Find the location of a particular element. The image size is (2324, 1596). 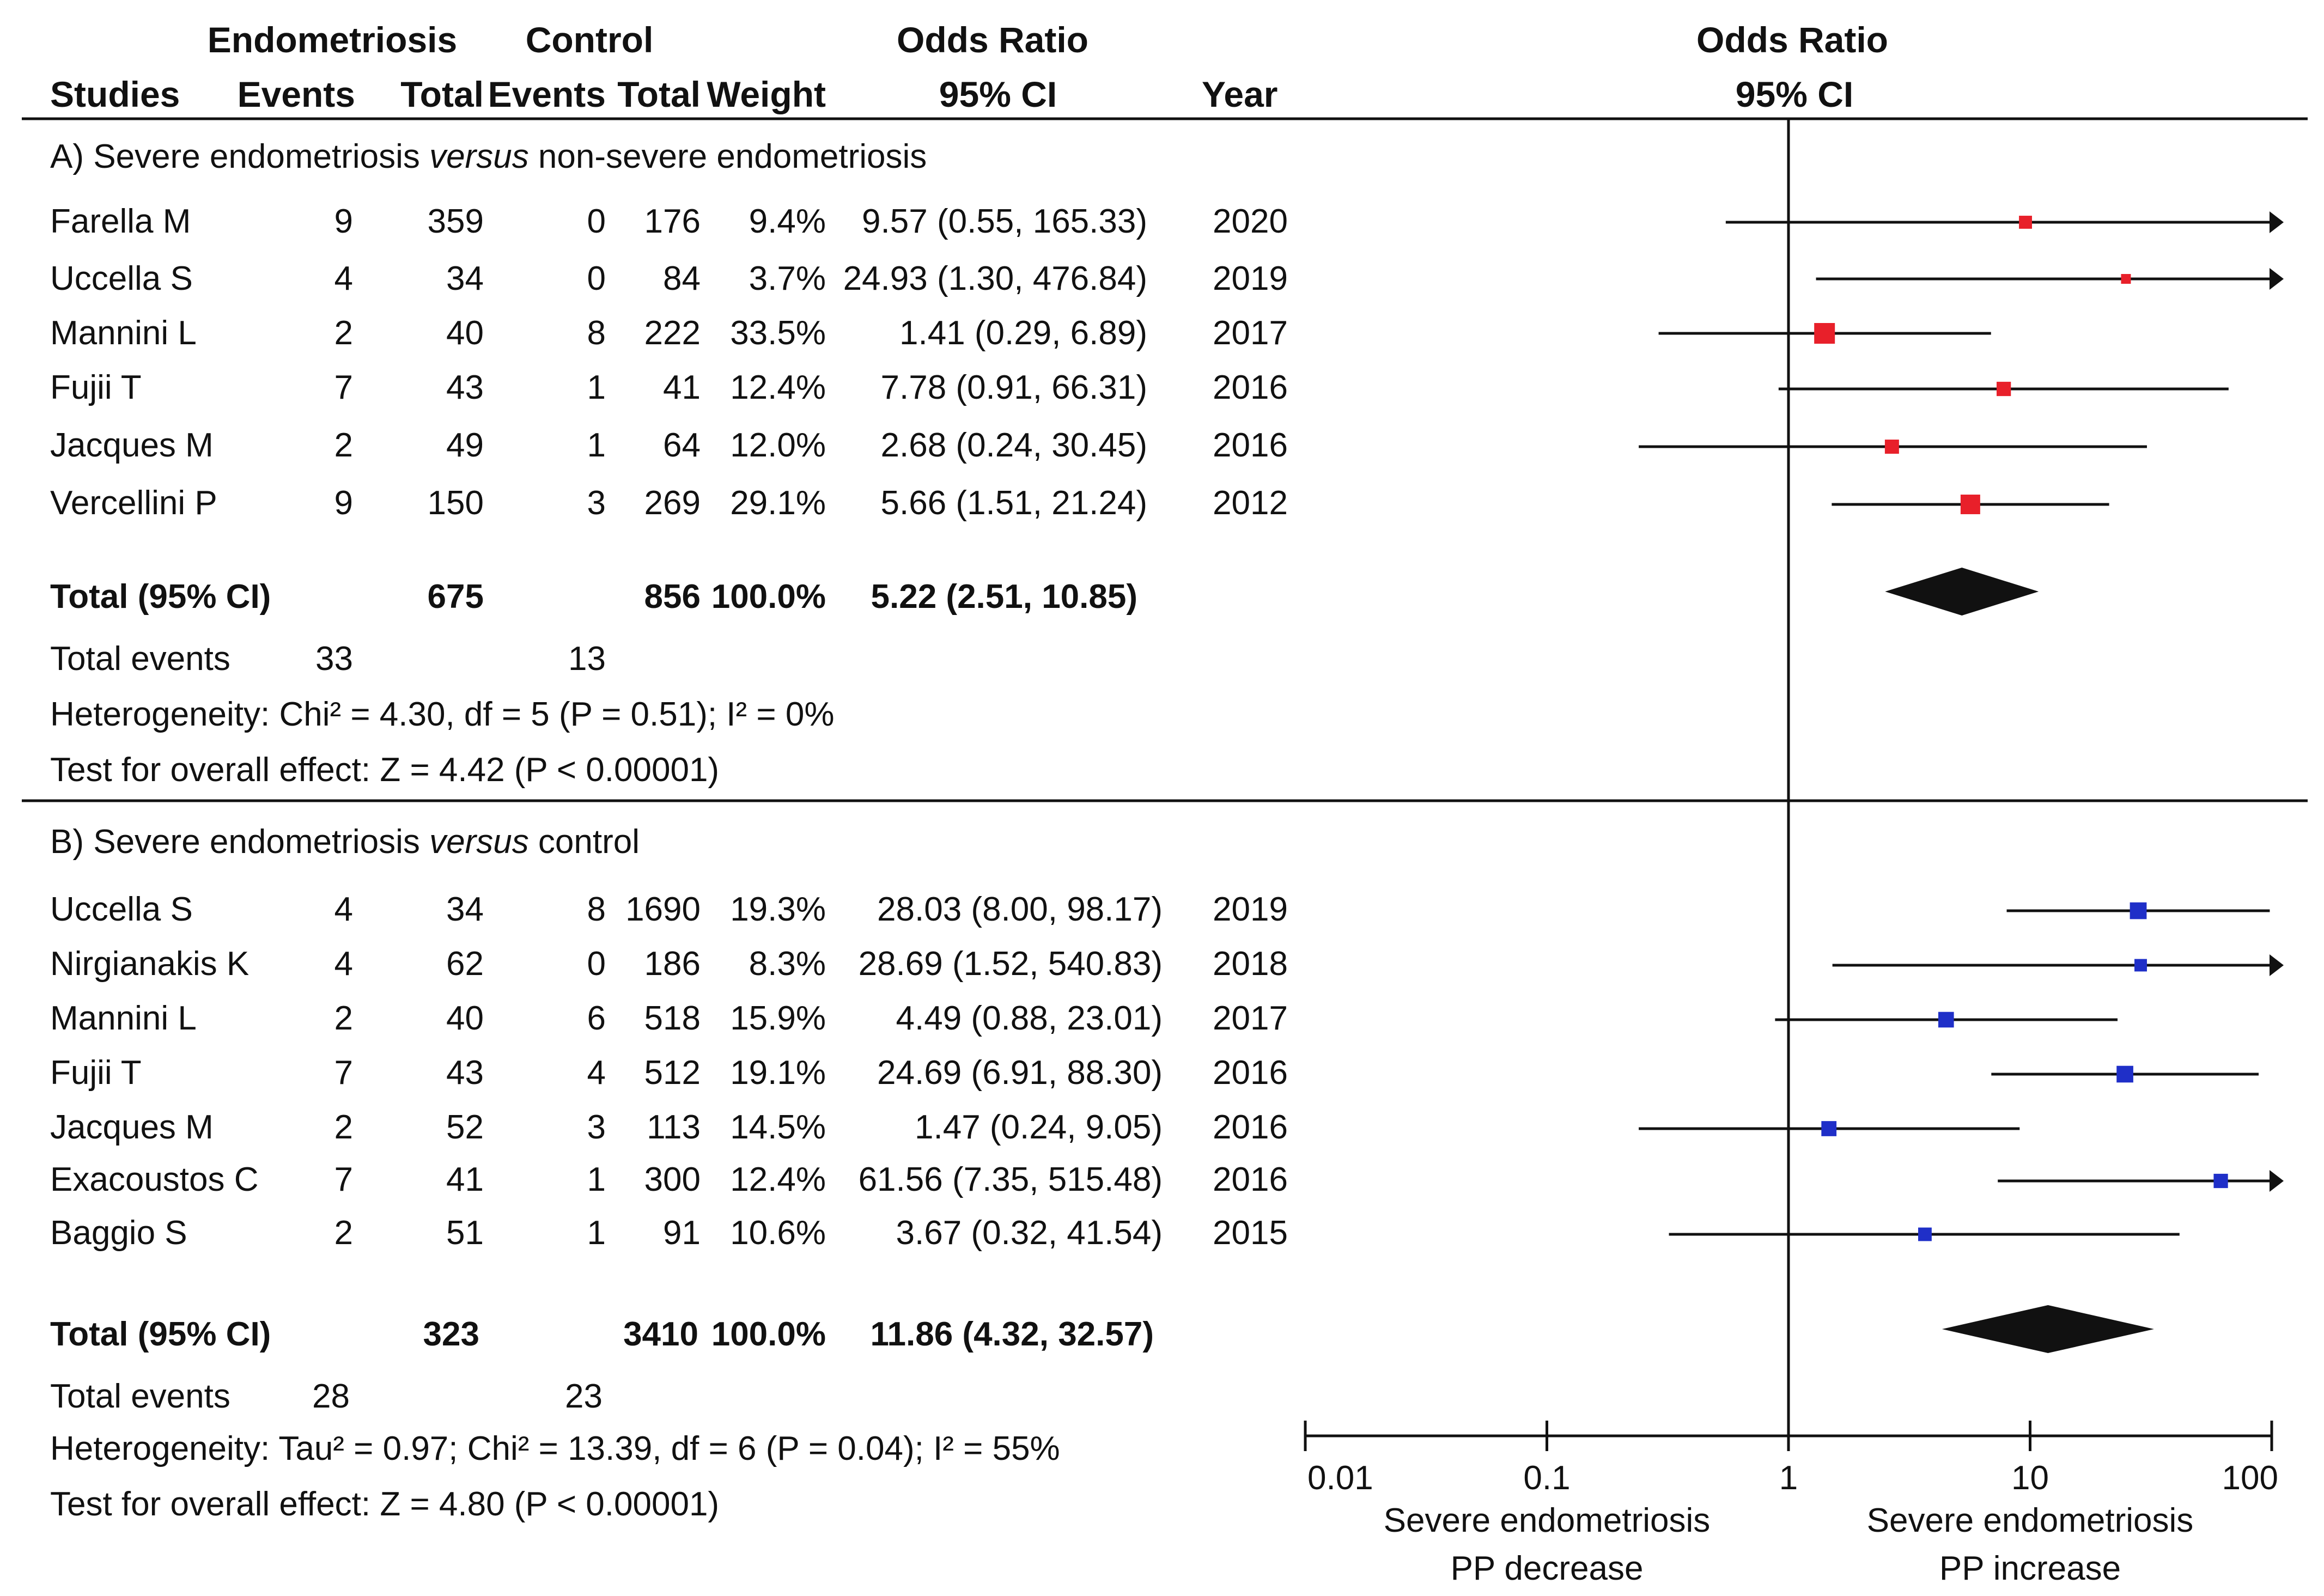

pooled-diamond is located at coordinates (2048, 1329).